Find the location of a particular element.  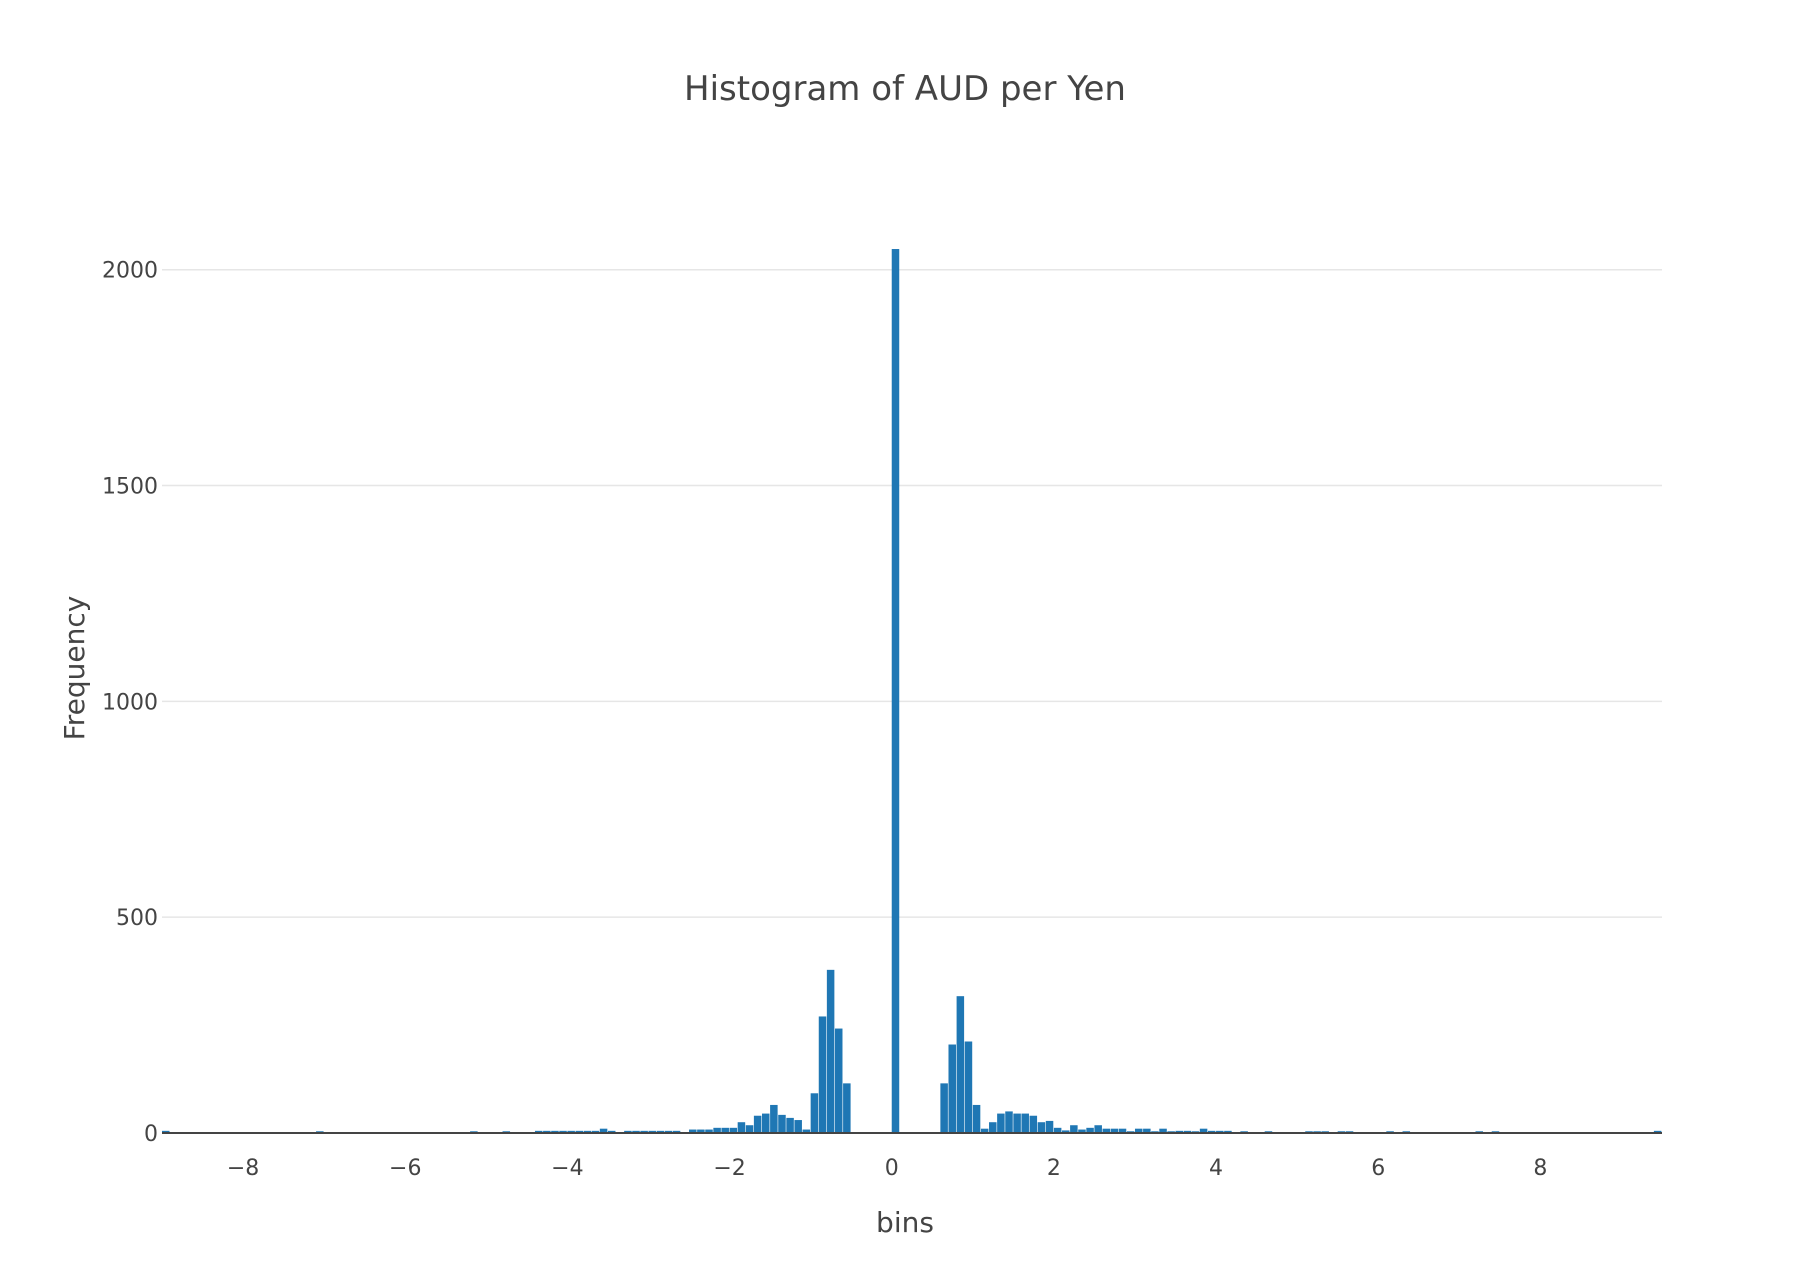

y-tick-label: 500 is located at coordinates (137, 918).